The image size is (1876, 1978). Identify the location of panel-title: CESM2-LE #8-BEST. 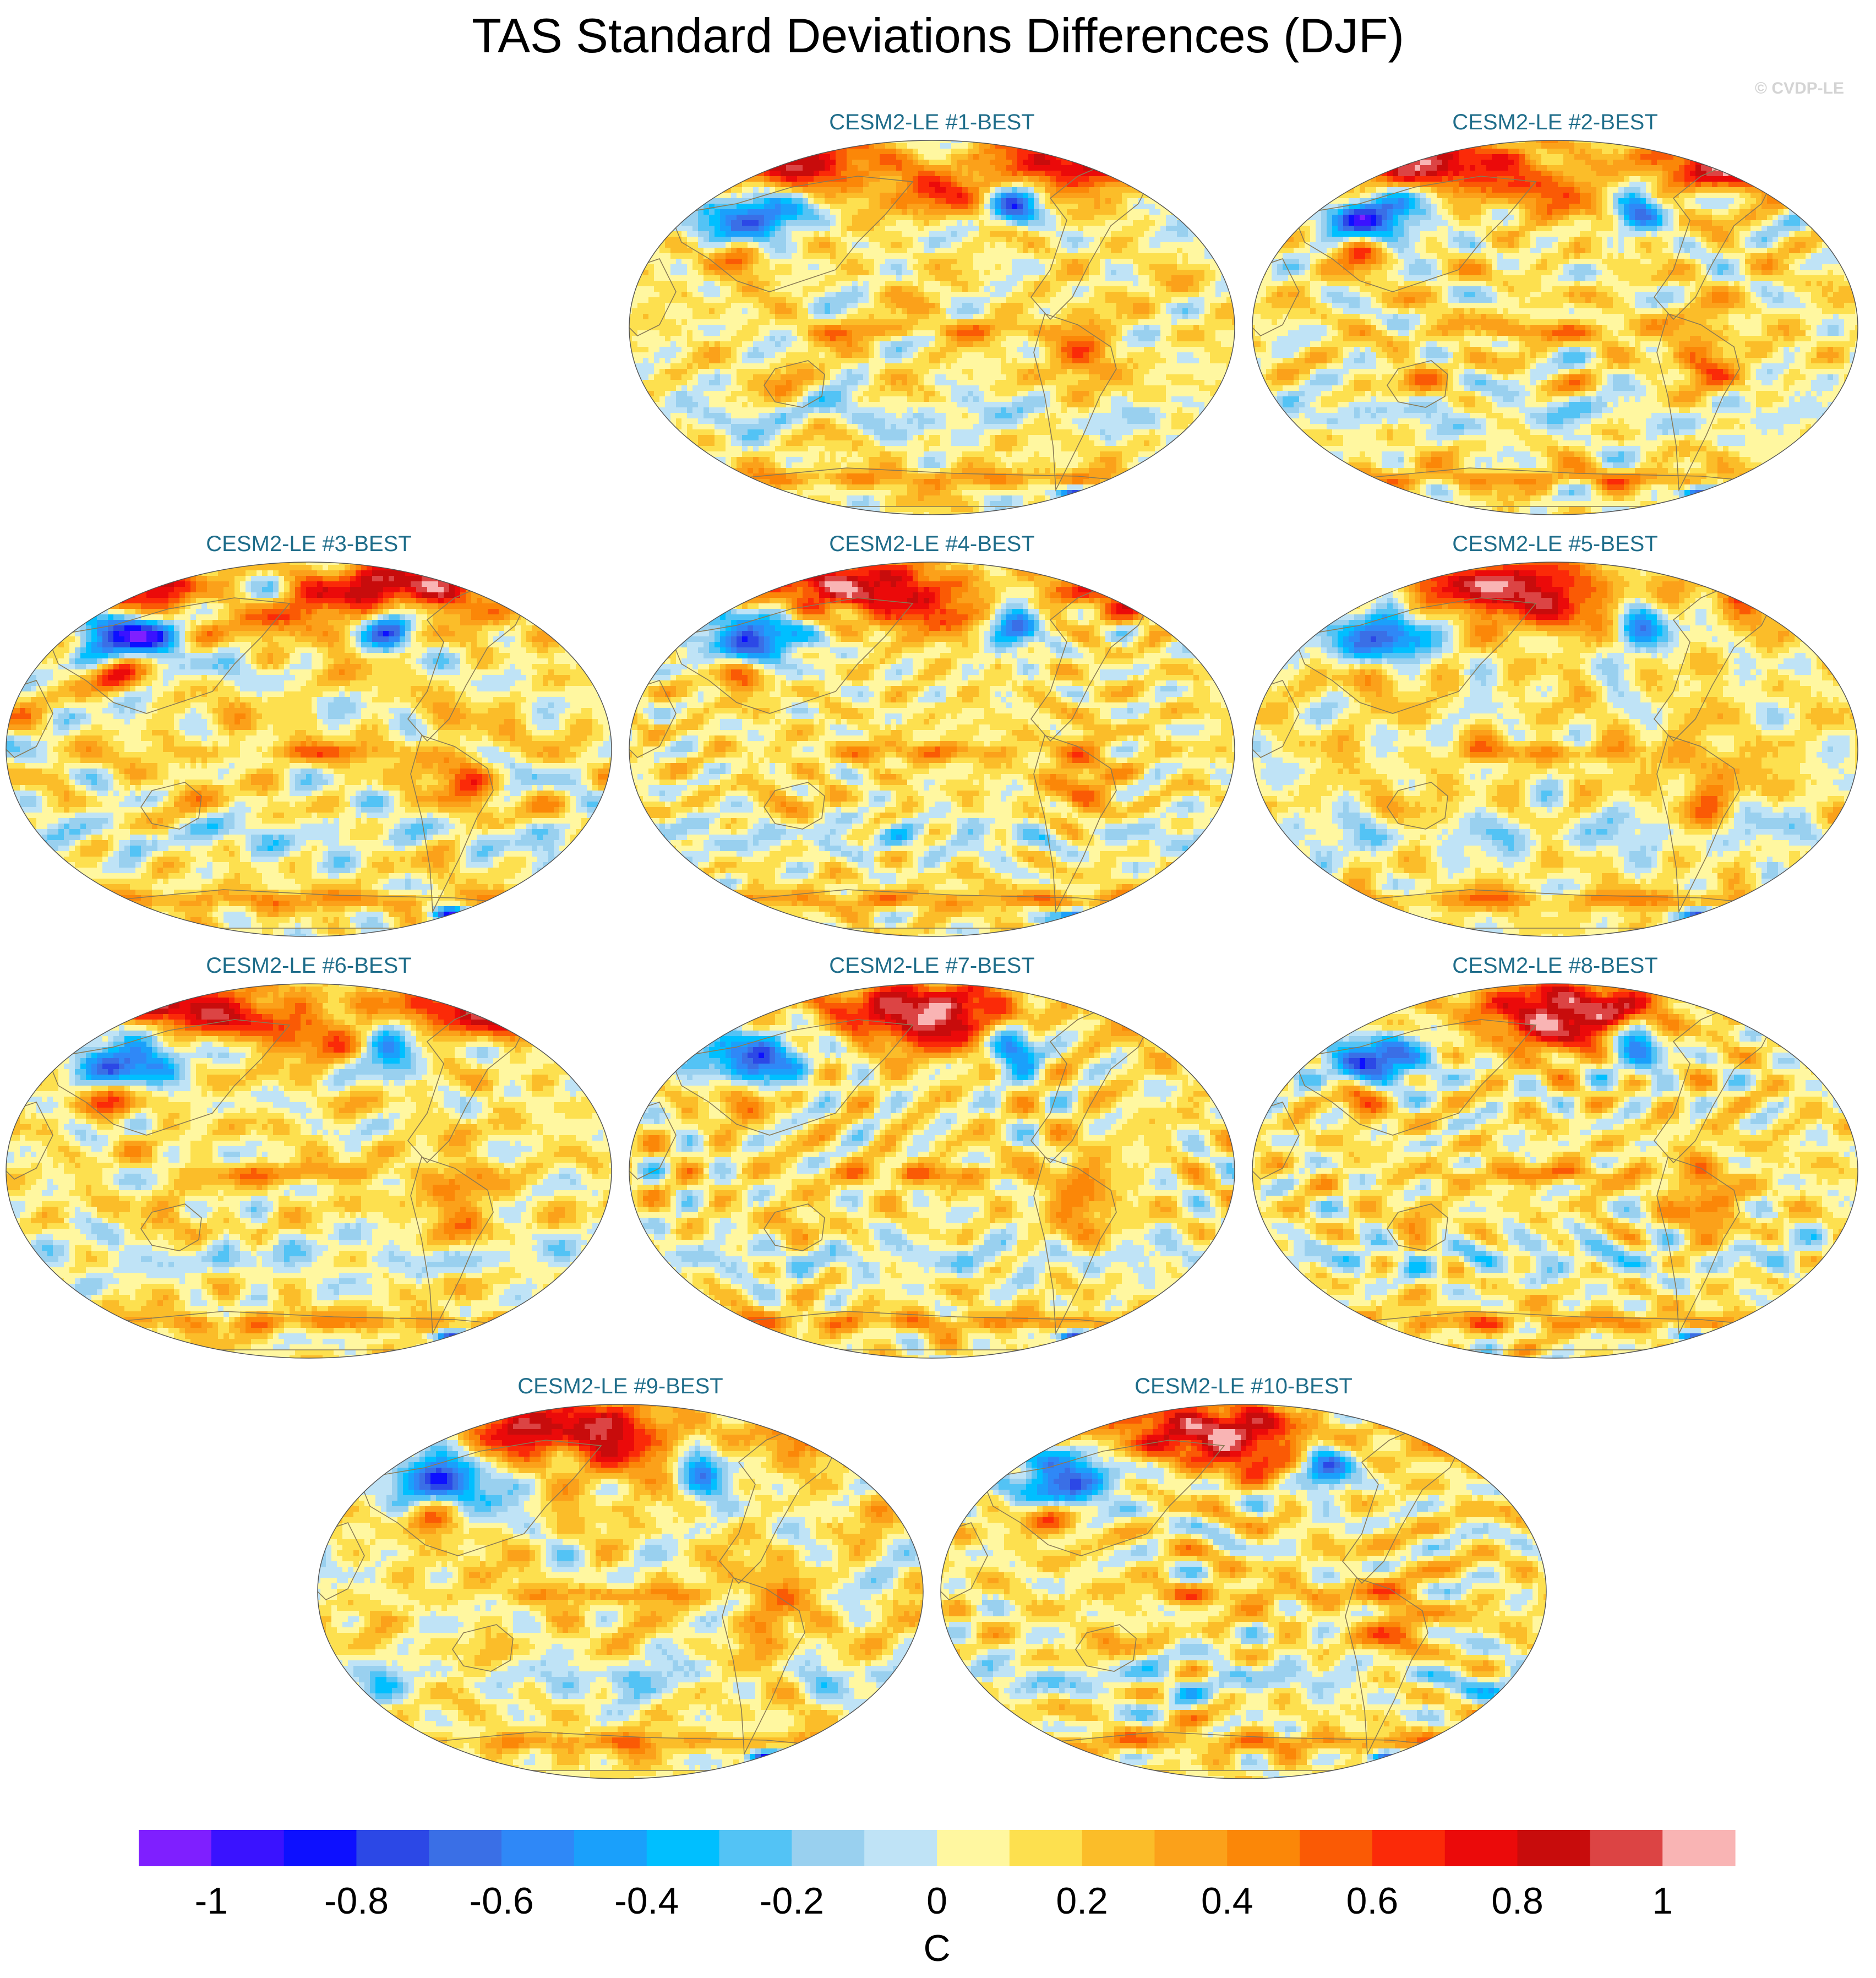
(1555, 968).